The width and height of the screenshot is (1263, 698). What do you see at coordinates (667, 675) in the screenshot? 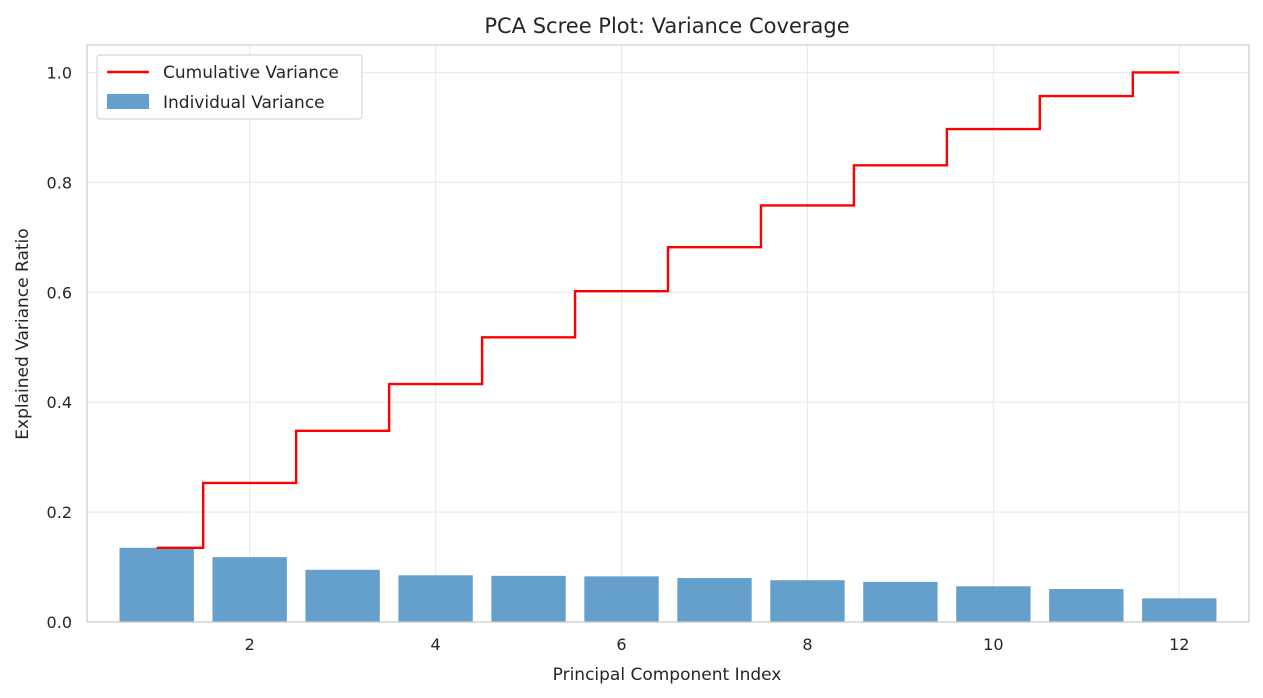
I see `x-axis-label: Principal Component Index` at bounding box center [667, 675].